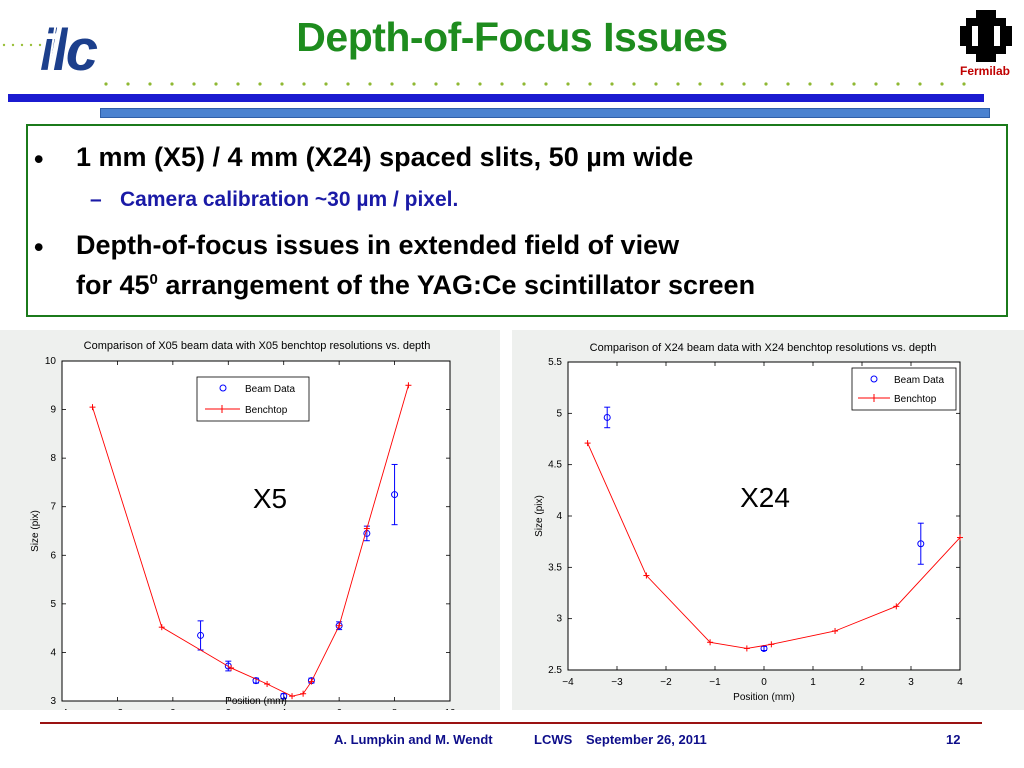  Describe the element at coordinates (496, 98) in the screenshot. I see `header-rule-dark` at that location.